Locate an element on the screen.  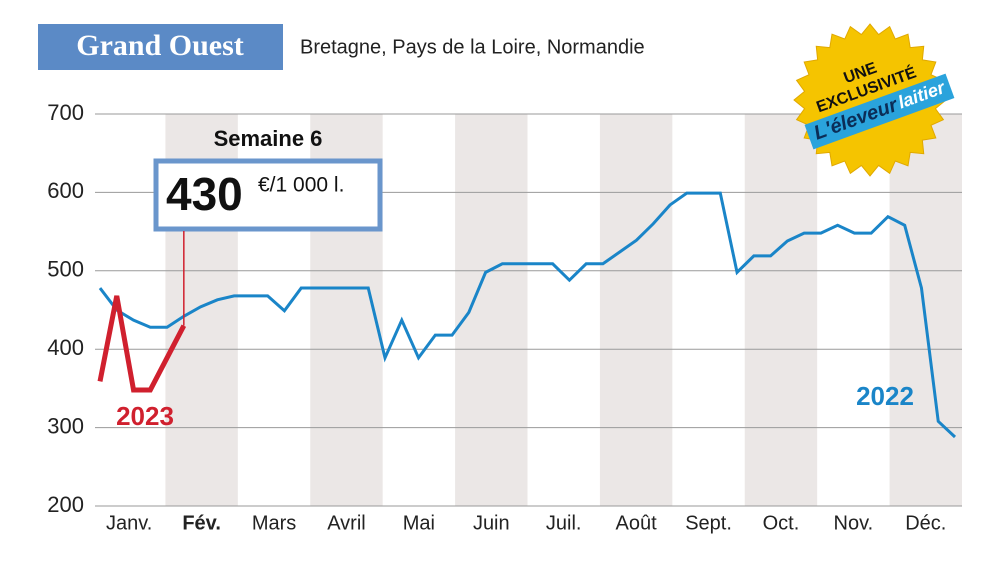
x-tick-label: Nov. is located at coordinates (854, 523).